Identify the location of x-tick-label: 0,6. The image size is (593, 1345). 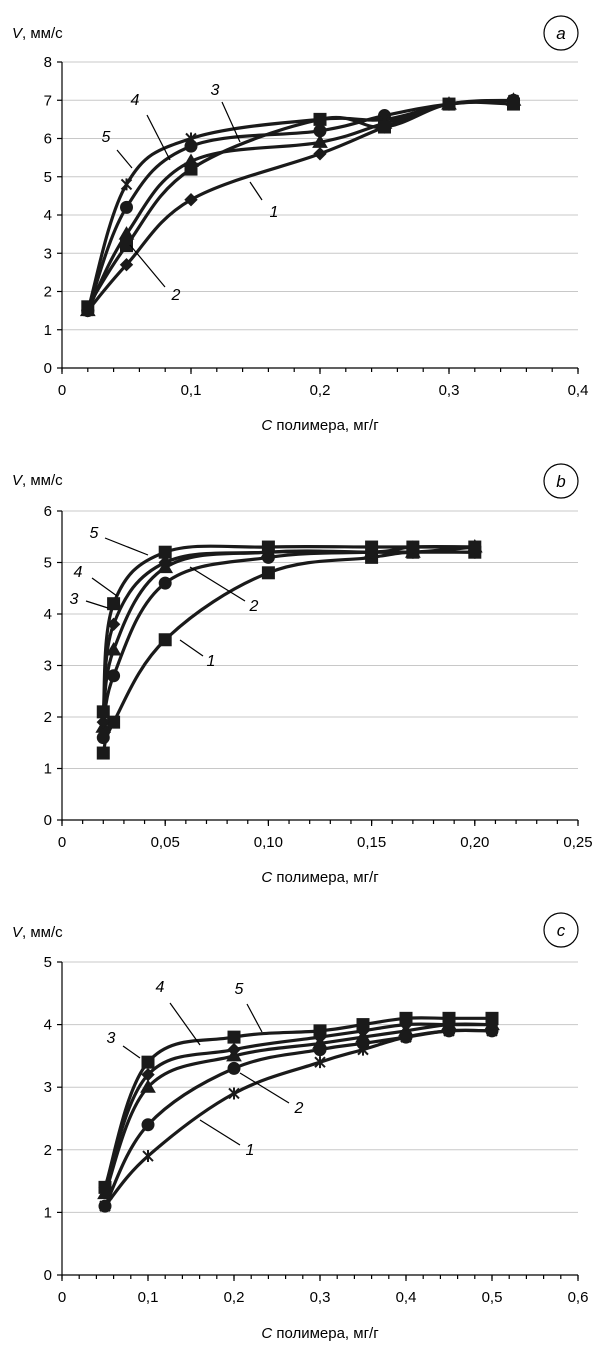
(578, 1297).